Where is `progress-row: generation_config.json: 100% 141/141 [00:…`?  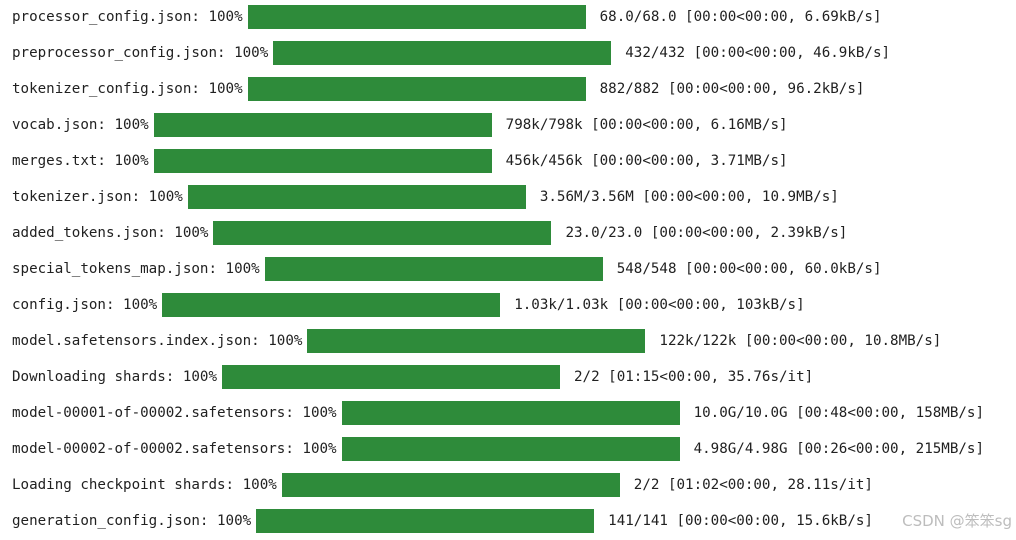
progress-row: generation_config.json: 100% 141/141 [00:… is located at coordinates (442, 521).